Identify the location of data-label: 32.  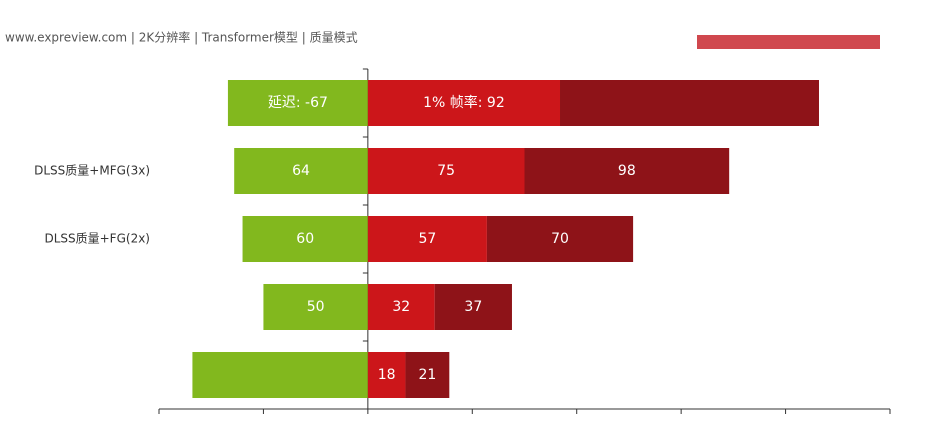
(401, 307).